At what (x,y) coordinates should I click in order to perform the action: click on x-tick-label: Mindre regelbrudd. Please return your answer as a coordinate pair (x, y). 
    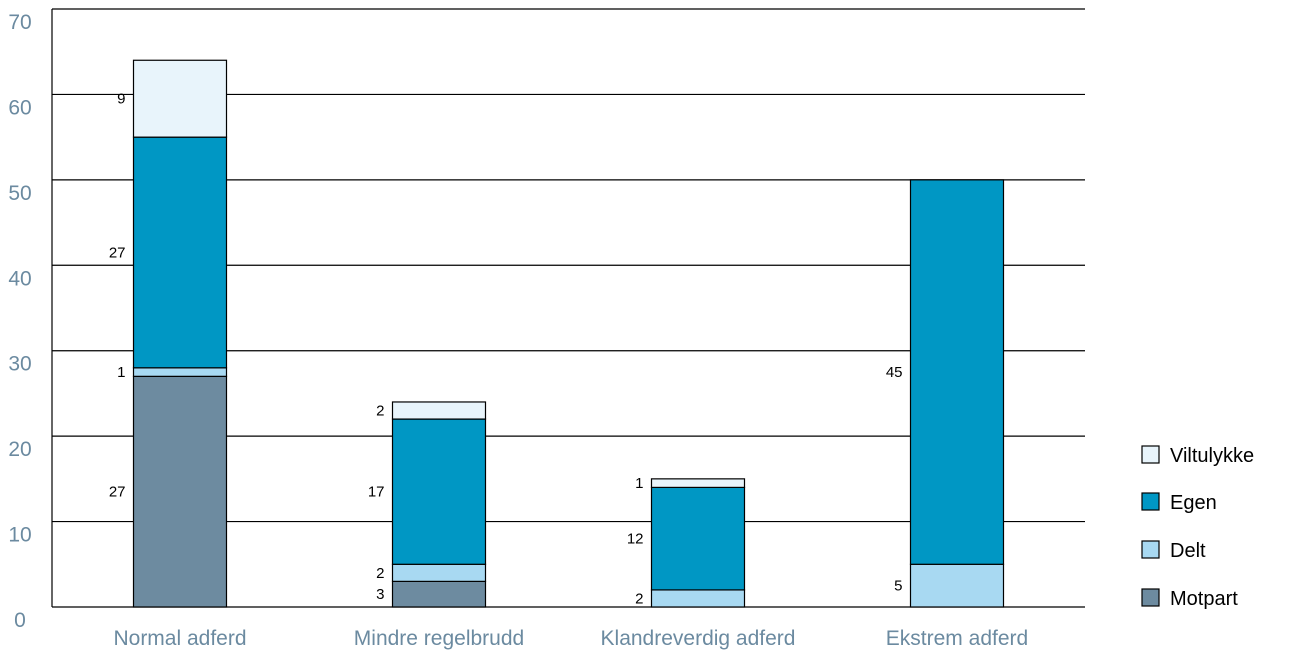
    Looking at the image, I should click on (439, 638).